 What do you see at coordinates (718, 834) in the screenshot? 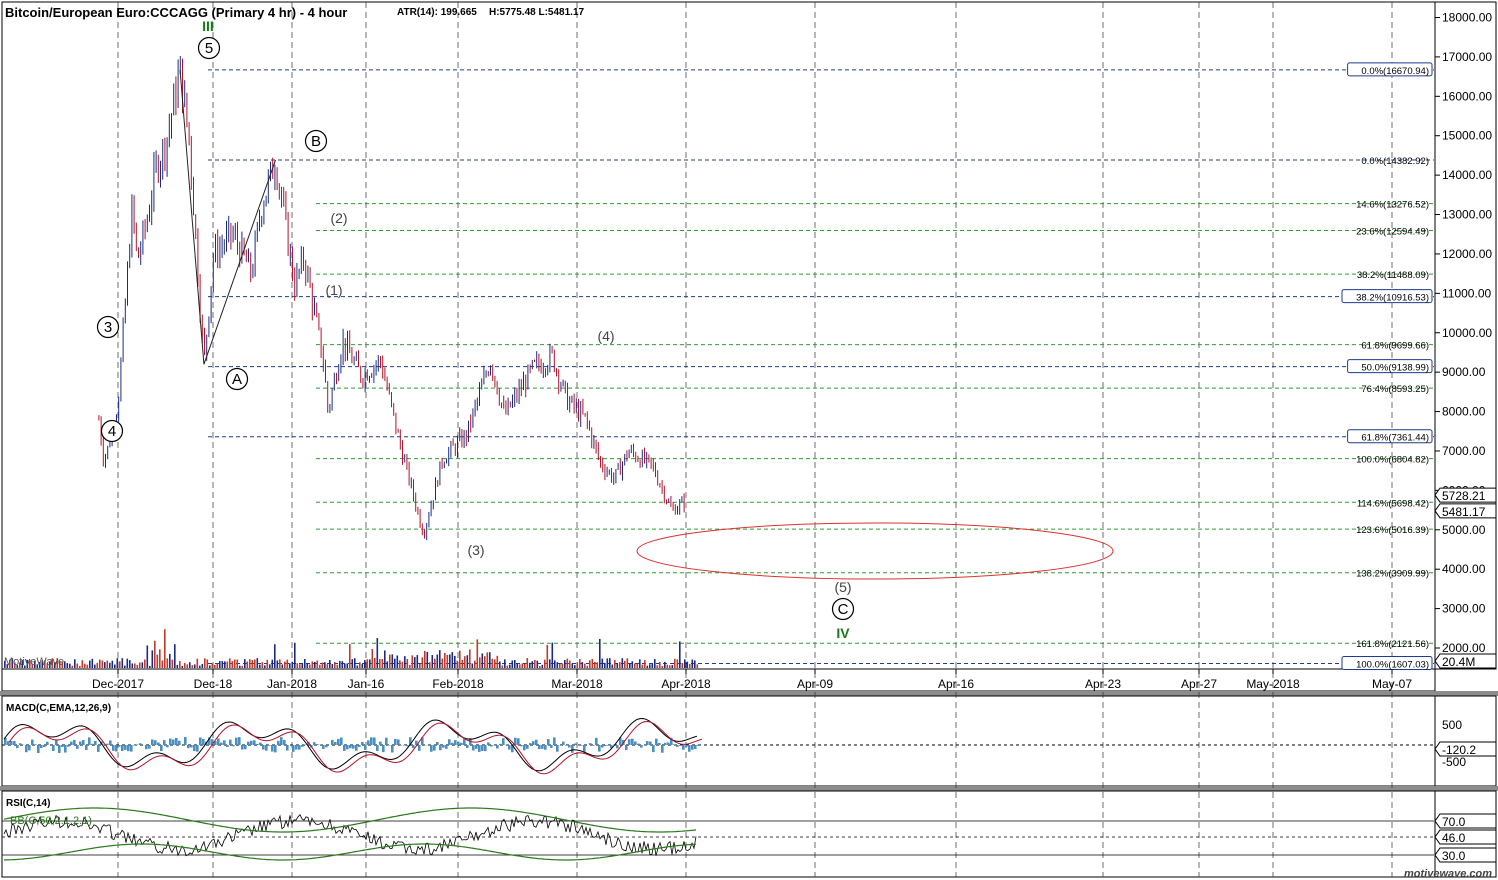
I see `rsi-panel` at bounding box center [718, 834].